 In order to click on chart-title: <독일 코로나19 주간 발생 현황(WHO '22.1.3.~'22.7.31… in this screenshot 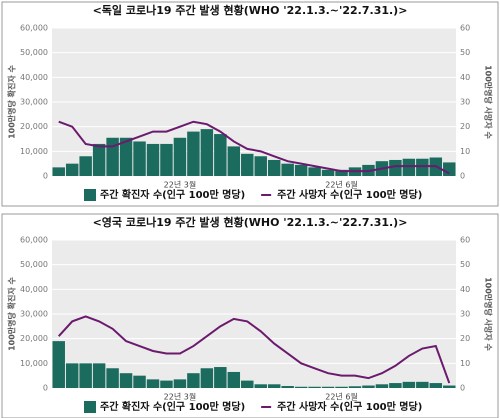, I will do `click(250, 10)`.